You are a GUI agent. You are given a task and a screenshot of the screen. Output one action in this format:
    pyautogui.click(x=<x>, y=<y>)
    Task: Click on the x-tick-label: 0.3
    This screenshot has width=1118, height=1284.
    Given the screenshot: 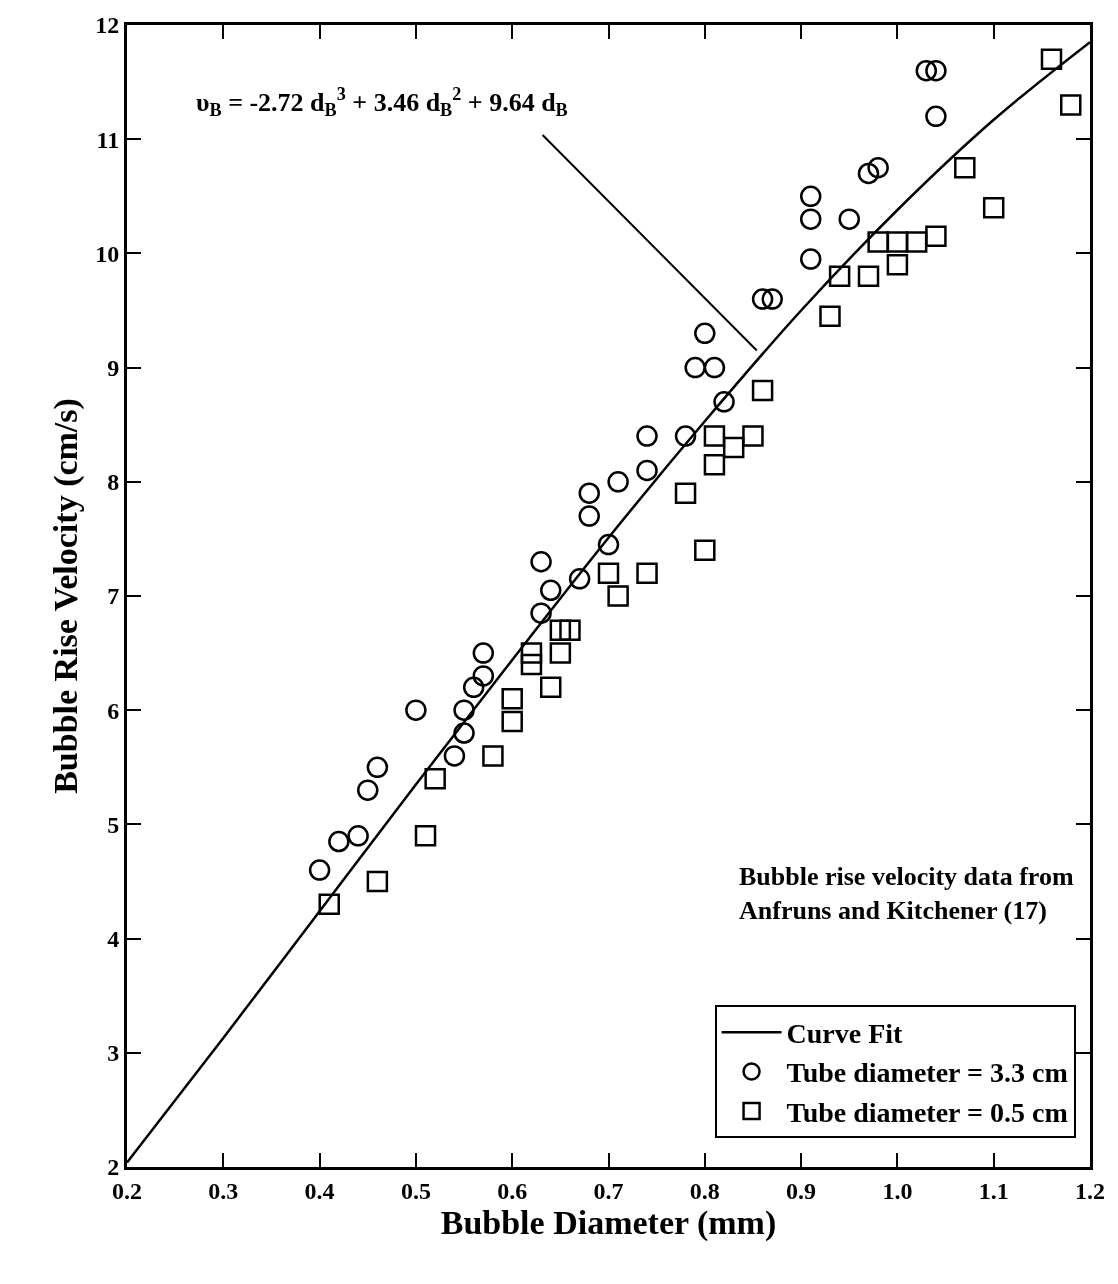 What is the action you would take?
    pyautogui.click(x=223, y=1190)
    